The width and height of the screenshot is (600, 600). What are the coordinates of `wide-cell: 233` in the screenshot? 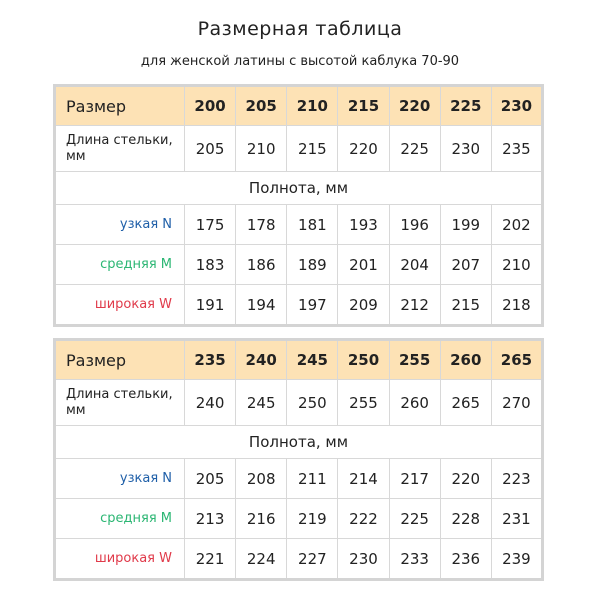 It's located at (414, 559).